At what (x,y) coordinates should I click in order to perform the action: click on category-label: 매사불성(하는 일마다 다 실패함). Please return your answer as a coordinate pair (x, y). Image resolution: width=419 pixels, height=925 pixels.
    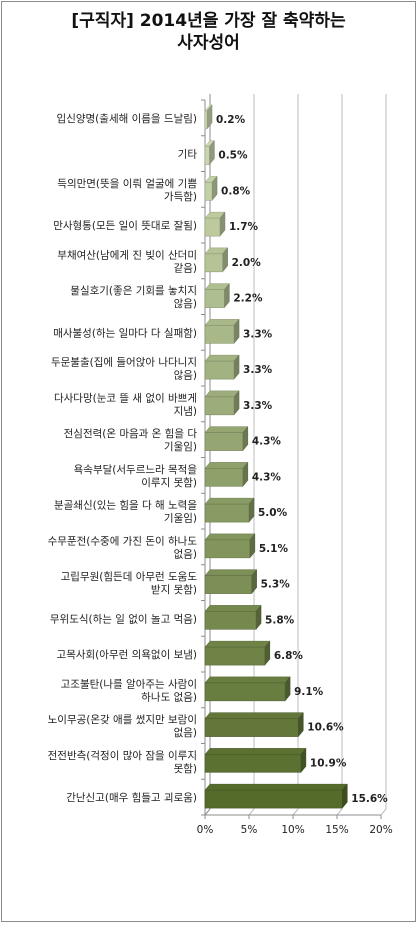
    Looking at the image, I should click on (125, 332).